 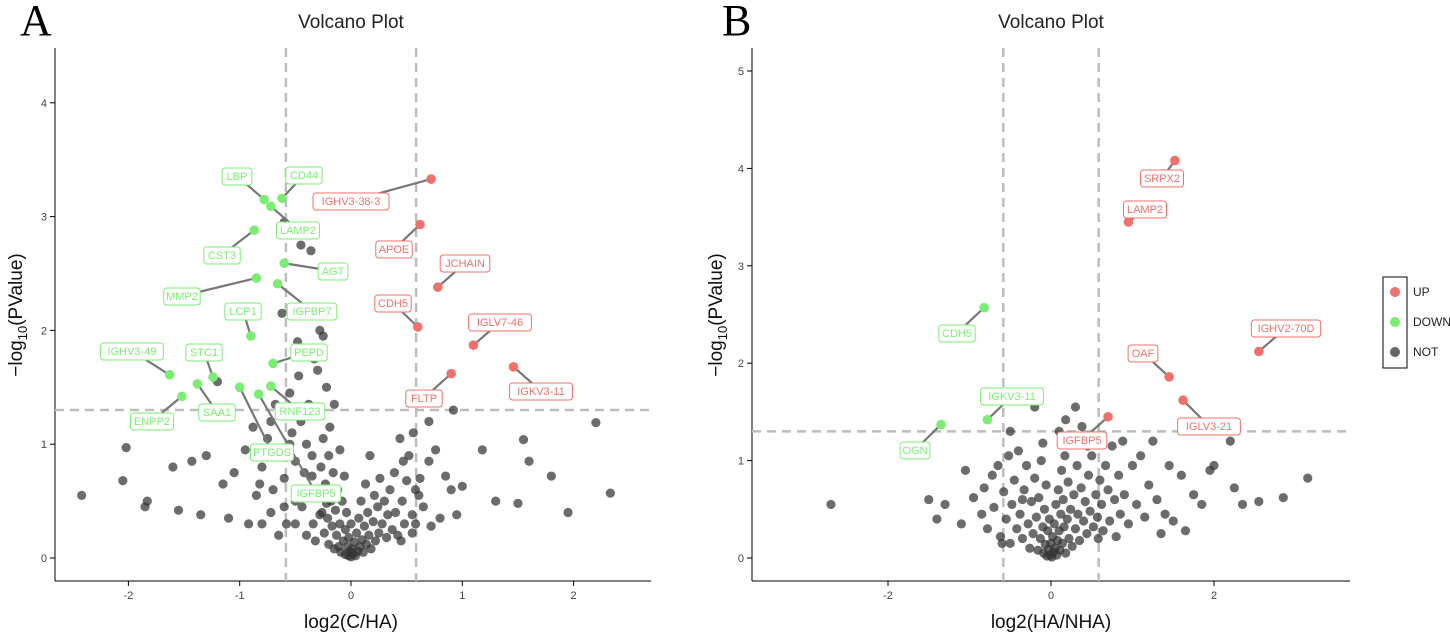 I want to click on panel-a-point-down, so click(x=258, y=394).